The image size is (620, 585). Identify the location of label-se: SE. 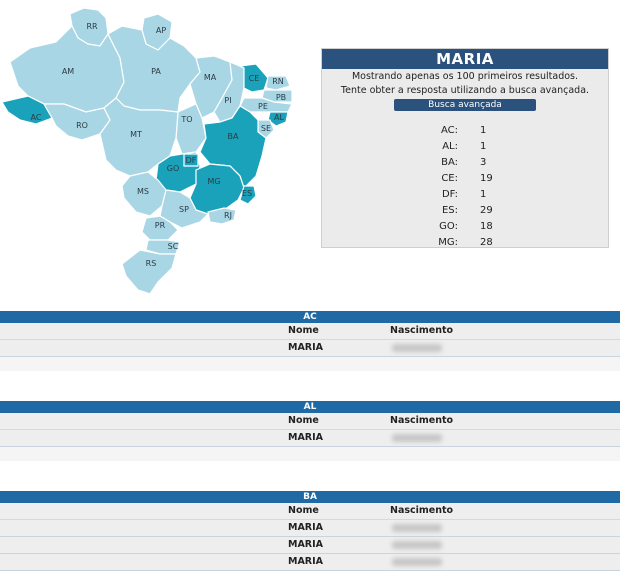
(266, 128).